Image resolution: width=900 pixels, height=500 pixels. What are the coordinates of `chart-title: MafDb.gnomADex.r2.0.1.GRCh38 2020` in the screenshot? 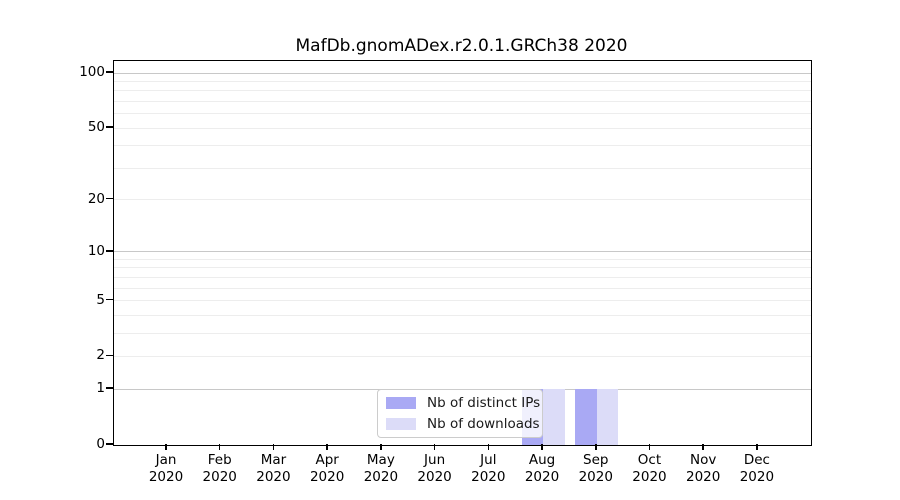 It's located at (461, 46).